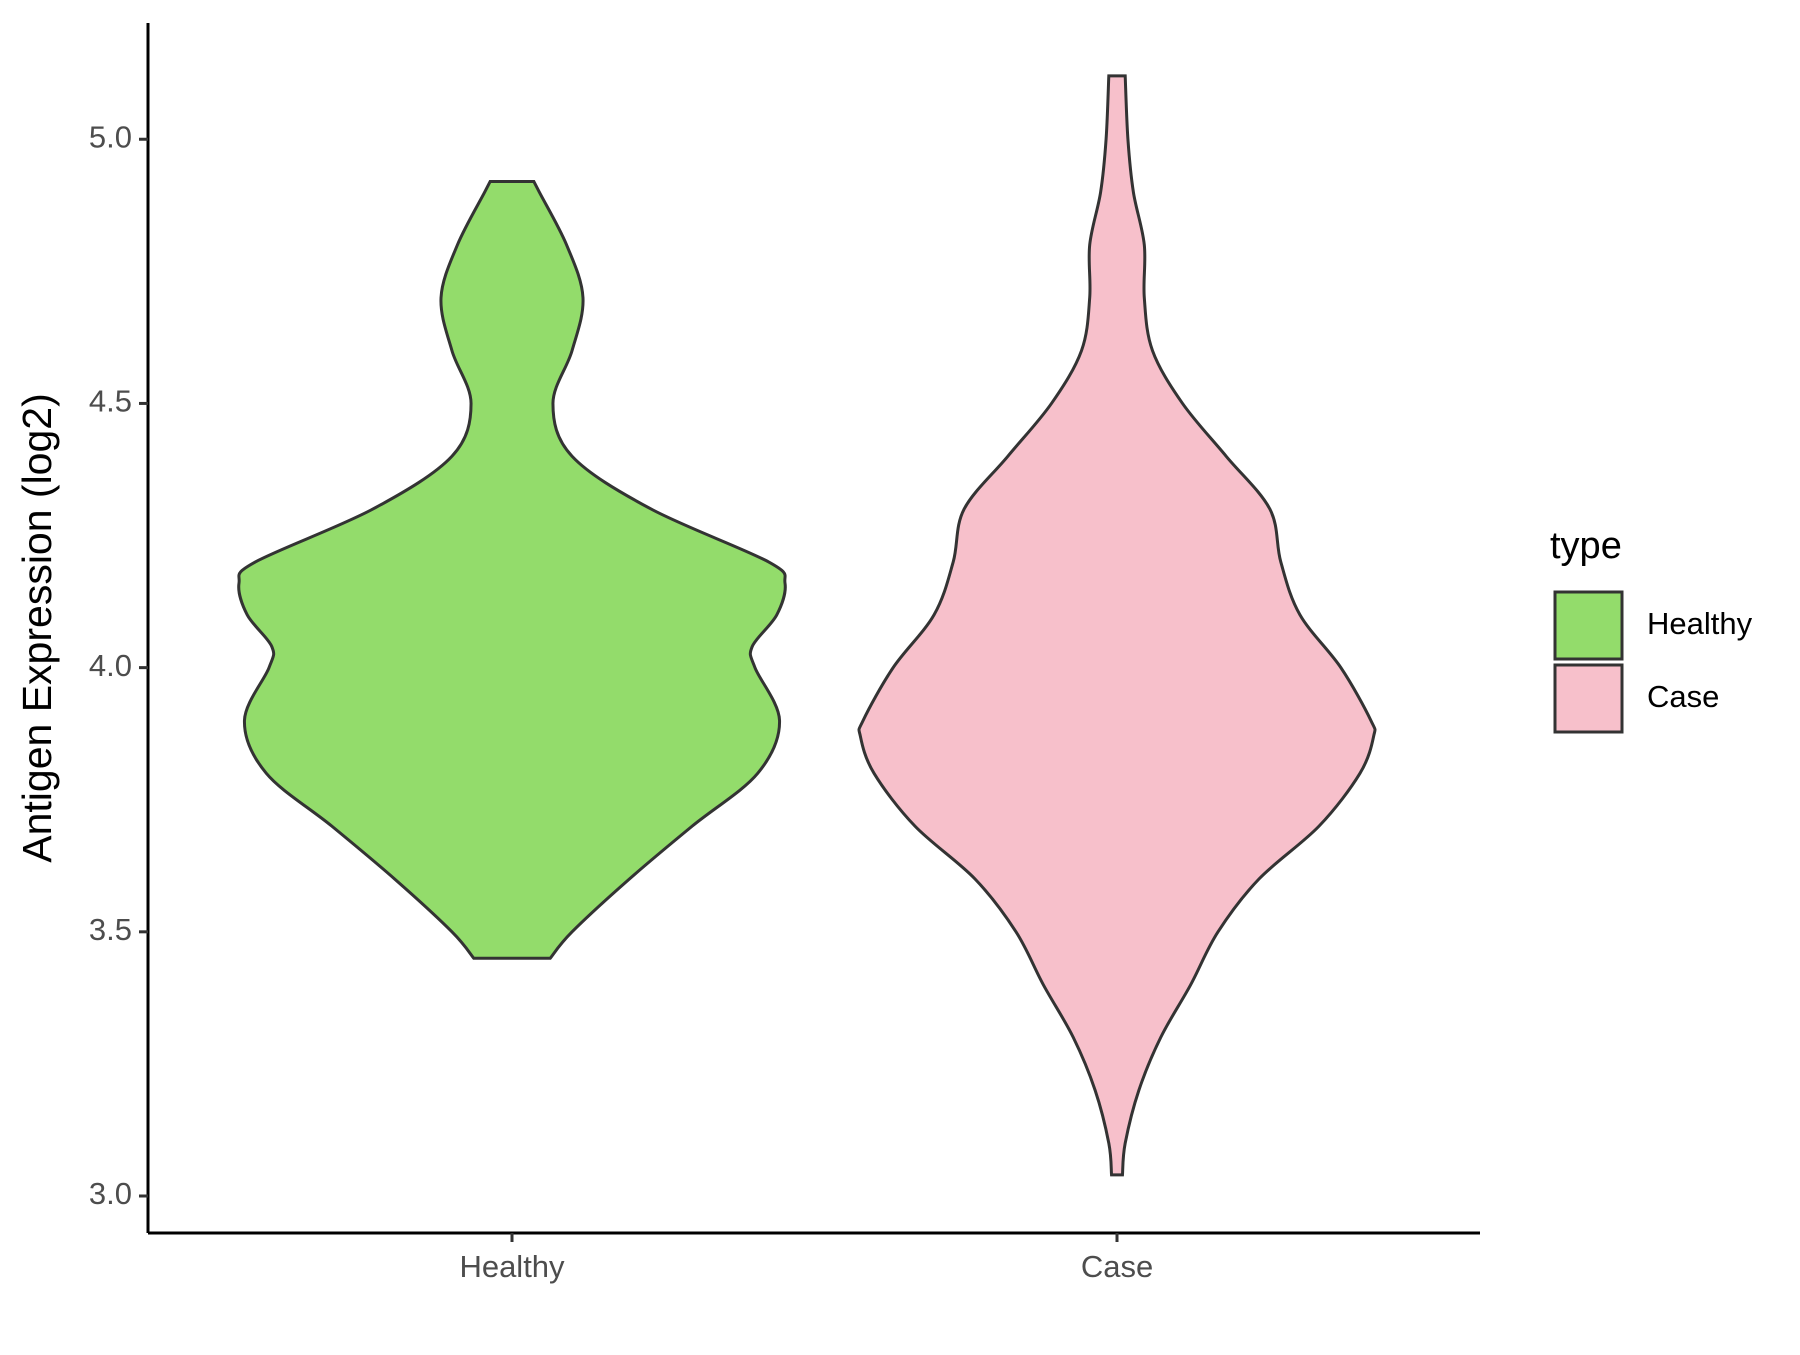 The image size is (1800, 1355). What do you see at coordinates (37, 627) in the screenshot?
I see `y-axis-title: Antigen Expression (log2)` at bounding box center [37, 627].